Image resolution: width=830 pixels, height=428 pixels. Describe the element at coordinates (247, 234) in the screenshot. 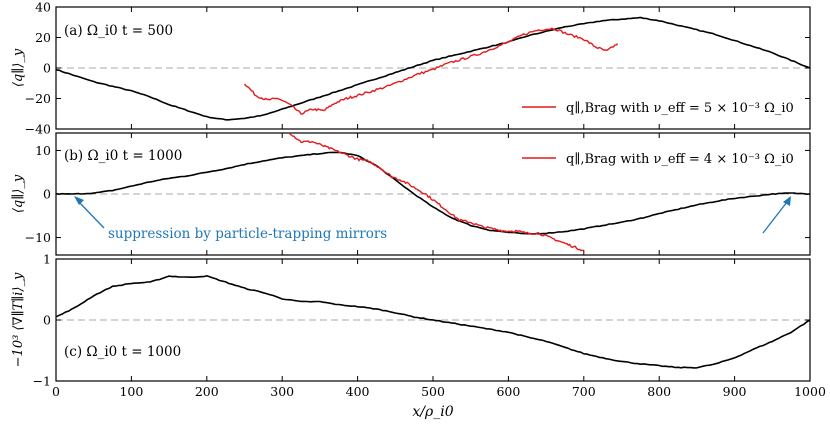

I see `suppression-note-text: suppression by particle-trapping mirrors` at that location.